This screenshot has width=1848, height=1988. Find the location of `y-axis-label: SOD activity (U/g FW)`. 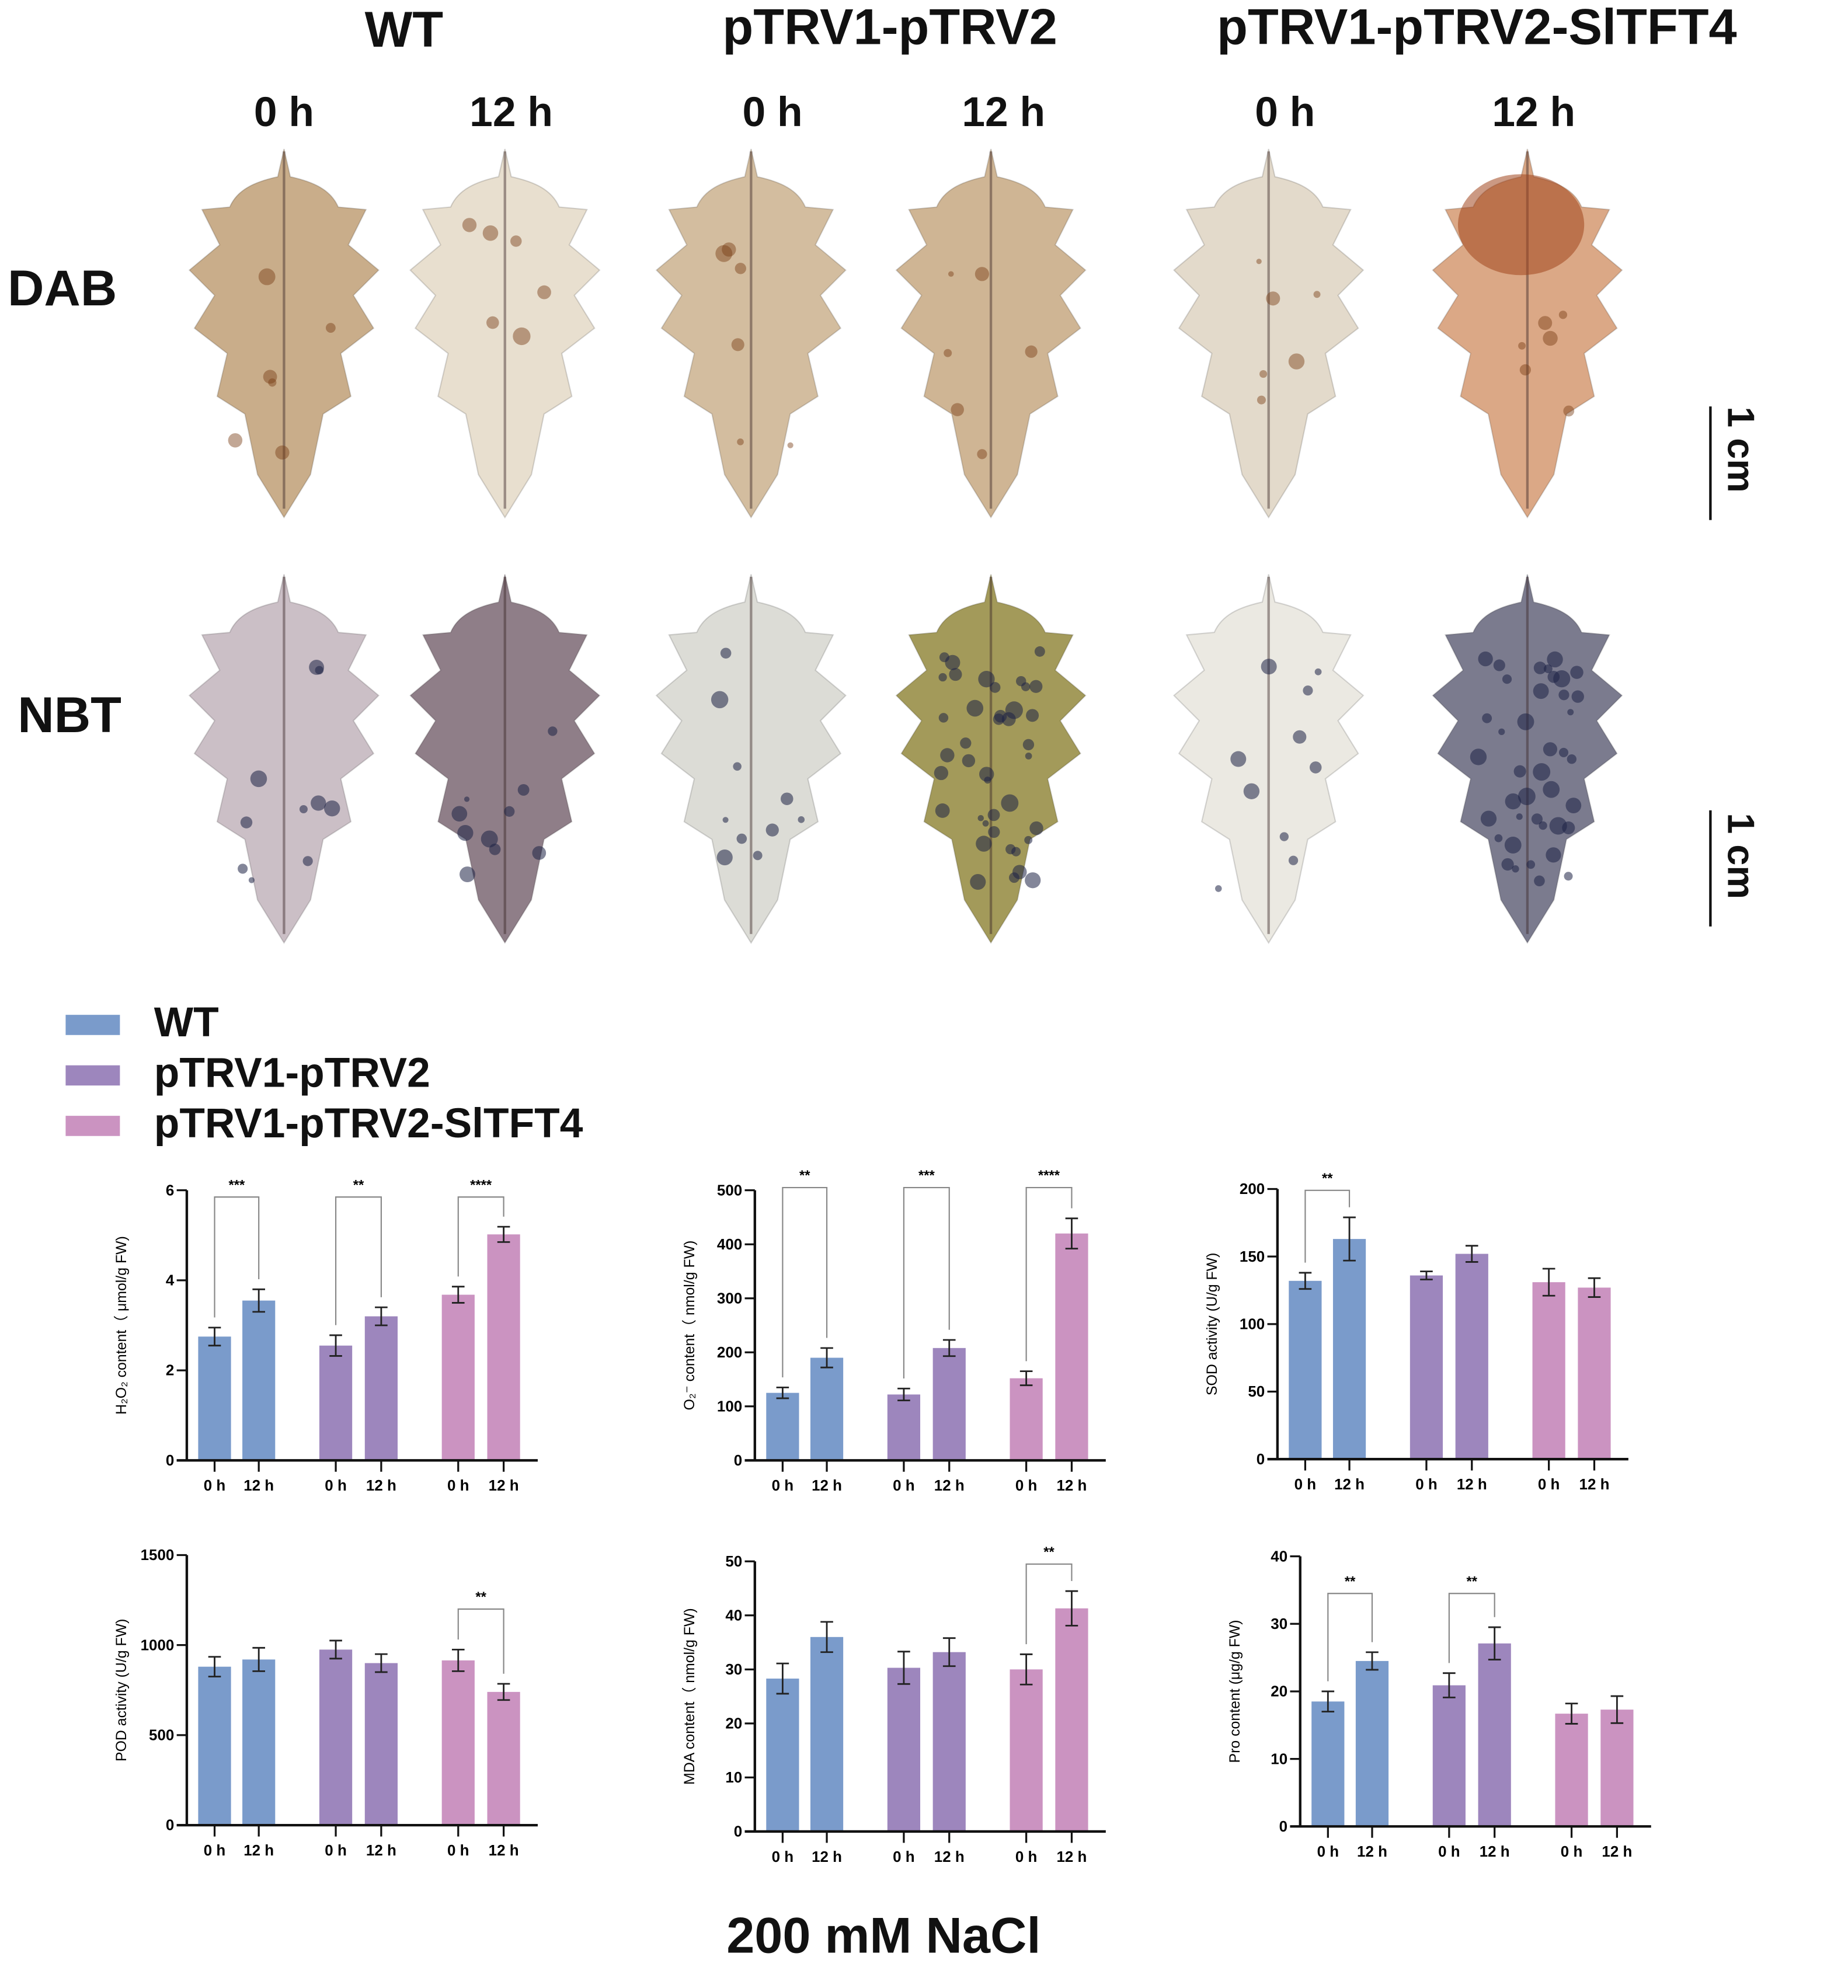

y-axis-label: SOD activity (U/g FW) is located at coordinates (1212, 1324).